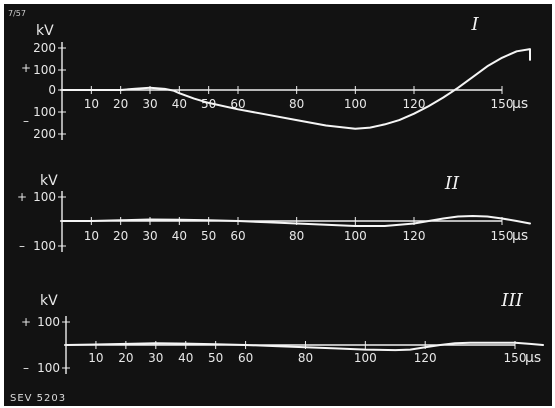 The height and width of the screenshot is (408, 555). Describe the element at coordinates (452, 183) in the screenshot. I see `panel-label: II` at that location.